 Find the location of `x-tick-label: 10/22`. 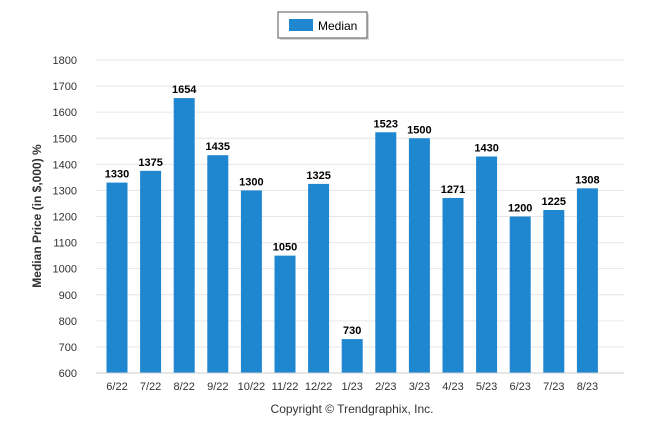

x-tick-label: 10/22 is located at coordinates (252, 387).